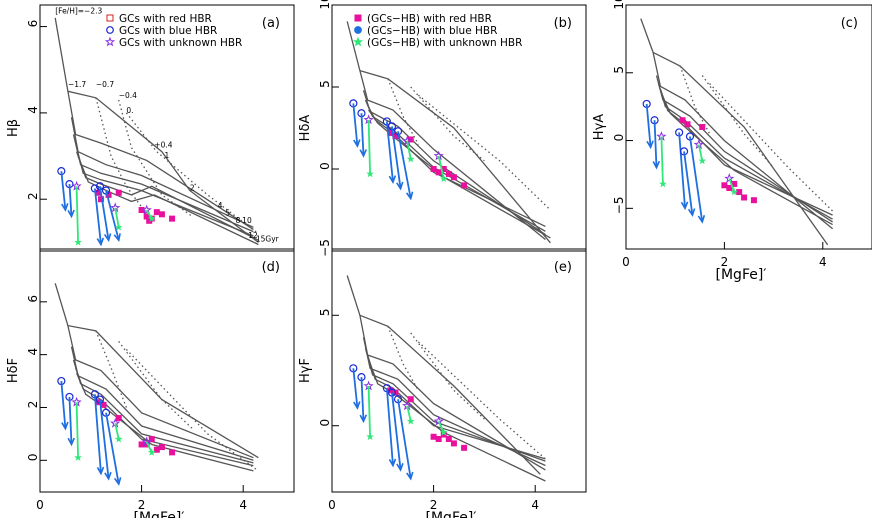 This screenshot has width=872, height=518. I want to click on legend-label: GCs with red HBR, so click(165, 19).